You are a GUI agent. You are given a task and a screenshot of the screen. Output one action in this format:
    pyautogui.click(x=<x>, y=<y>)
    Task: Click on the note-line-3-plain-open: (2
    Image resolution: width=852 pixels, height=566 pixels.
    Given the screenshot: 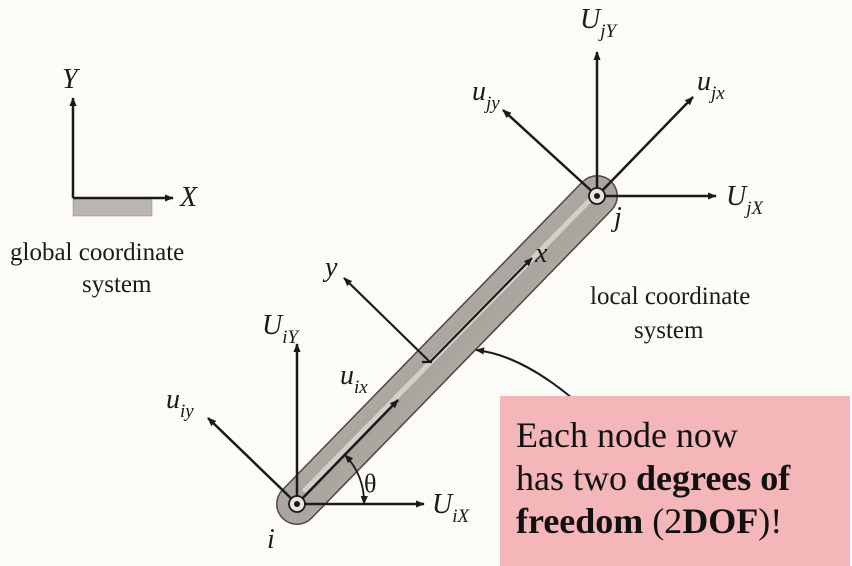 What is the action you would take?
    pyautogui.click(x=663, y=521)
    